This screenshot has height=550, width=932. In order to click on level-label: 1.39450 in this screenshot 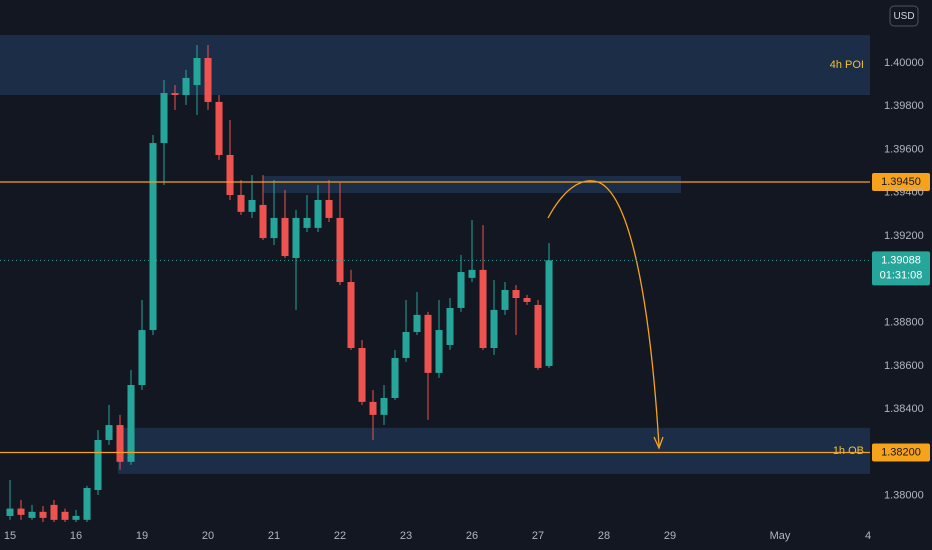, I will do `click(901, 182)`.